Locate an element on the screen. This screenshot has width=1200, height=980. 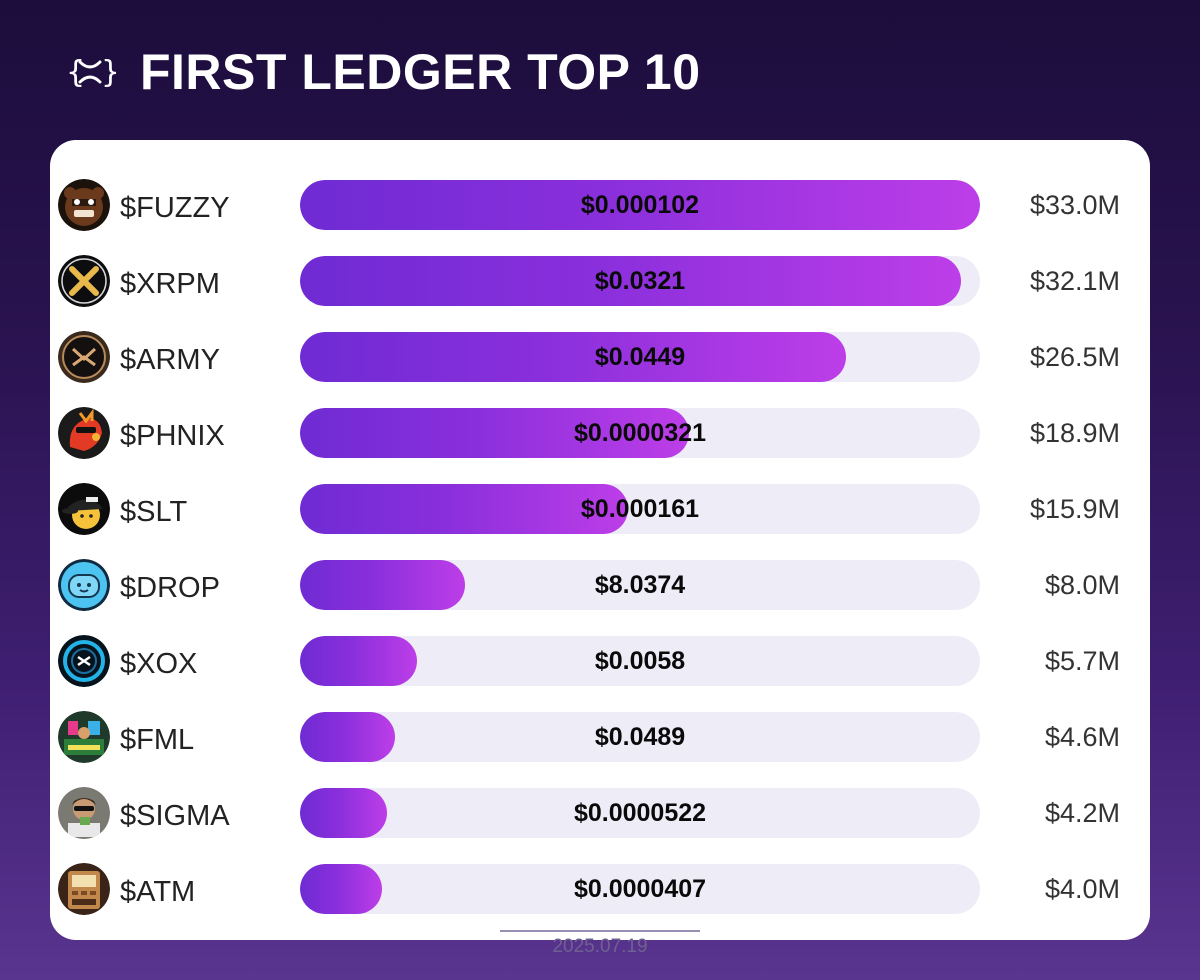
bar-fuzzy is located at coordinates (640, 205).